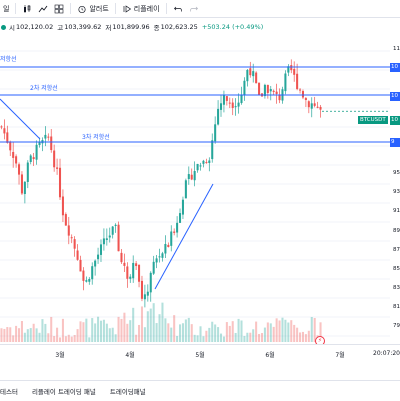 This screenshot has width=400, height=401. I want to click on price-tag: 10, so click(395, 120).